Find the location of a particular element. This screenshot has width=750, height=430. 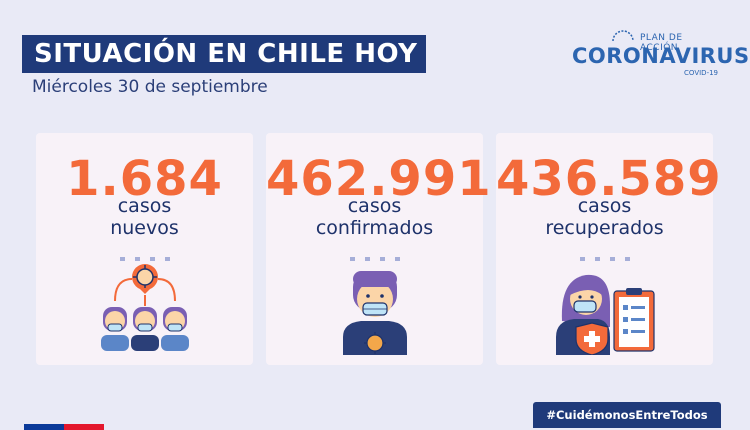

page-title: SITUACIÓN EN CHILE HOY is located at coordinates (224, 54).